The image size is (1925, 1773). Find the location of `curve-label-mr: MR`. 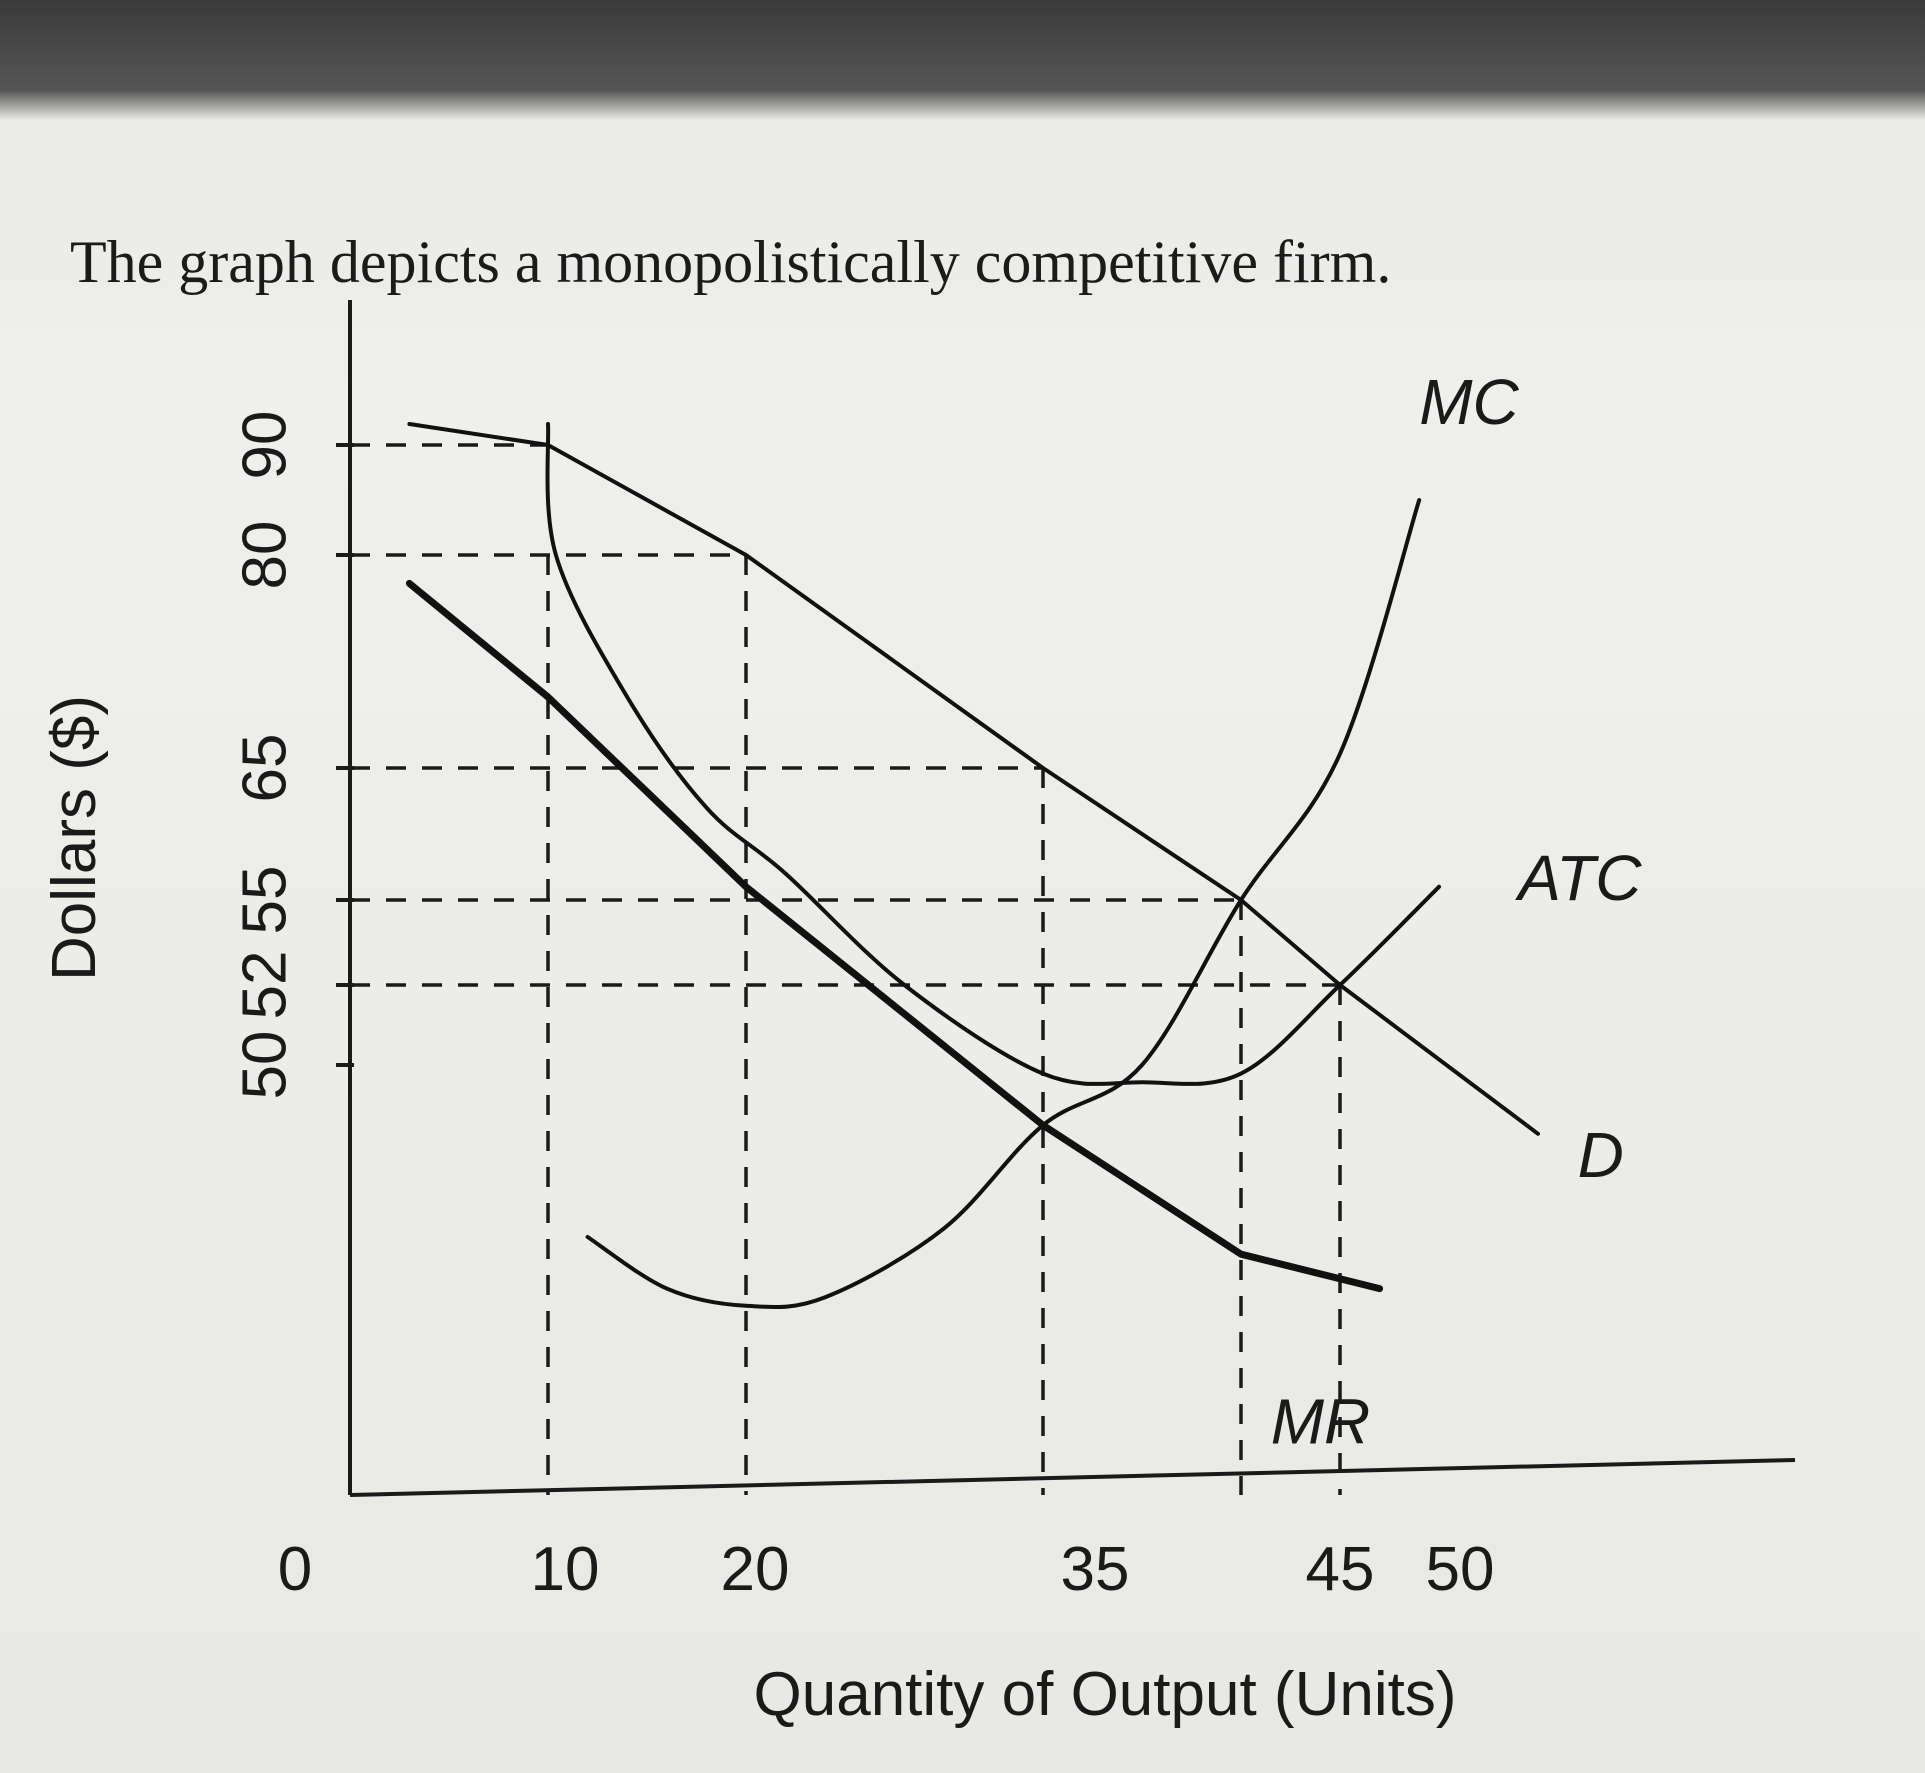

curve-label-mr: MR is located at coordinates (1321, 1421).